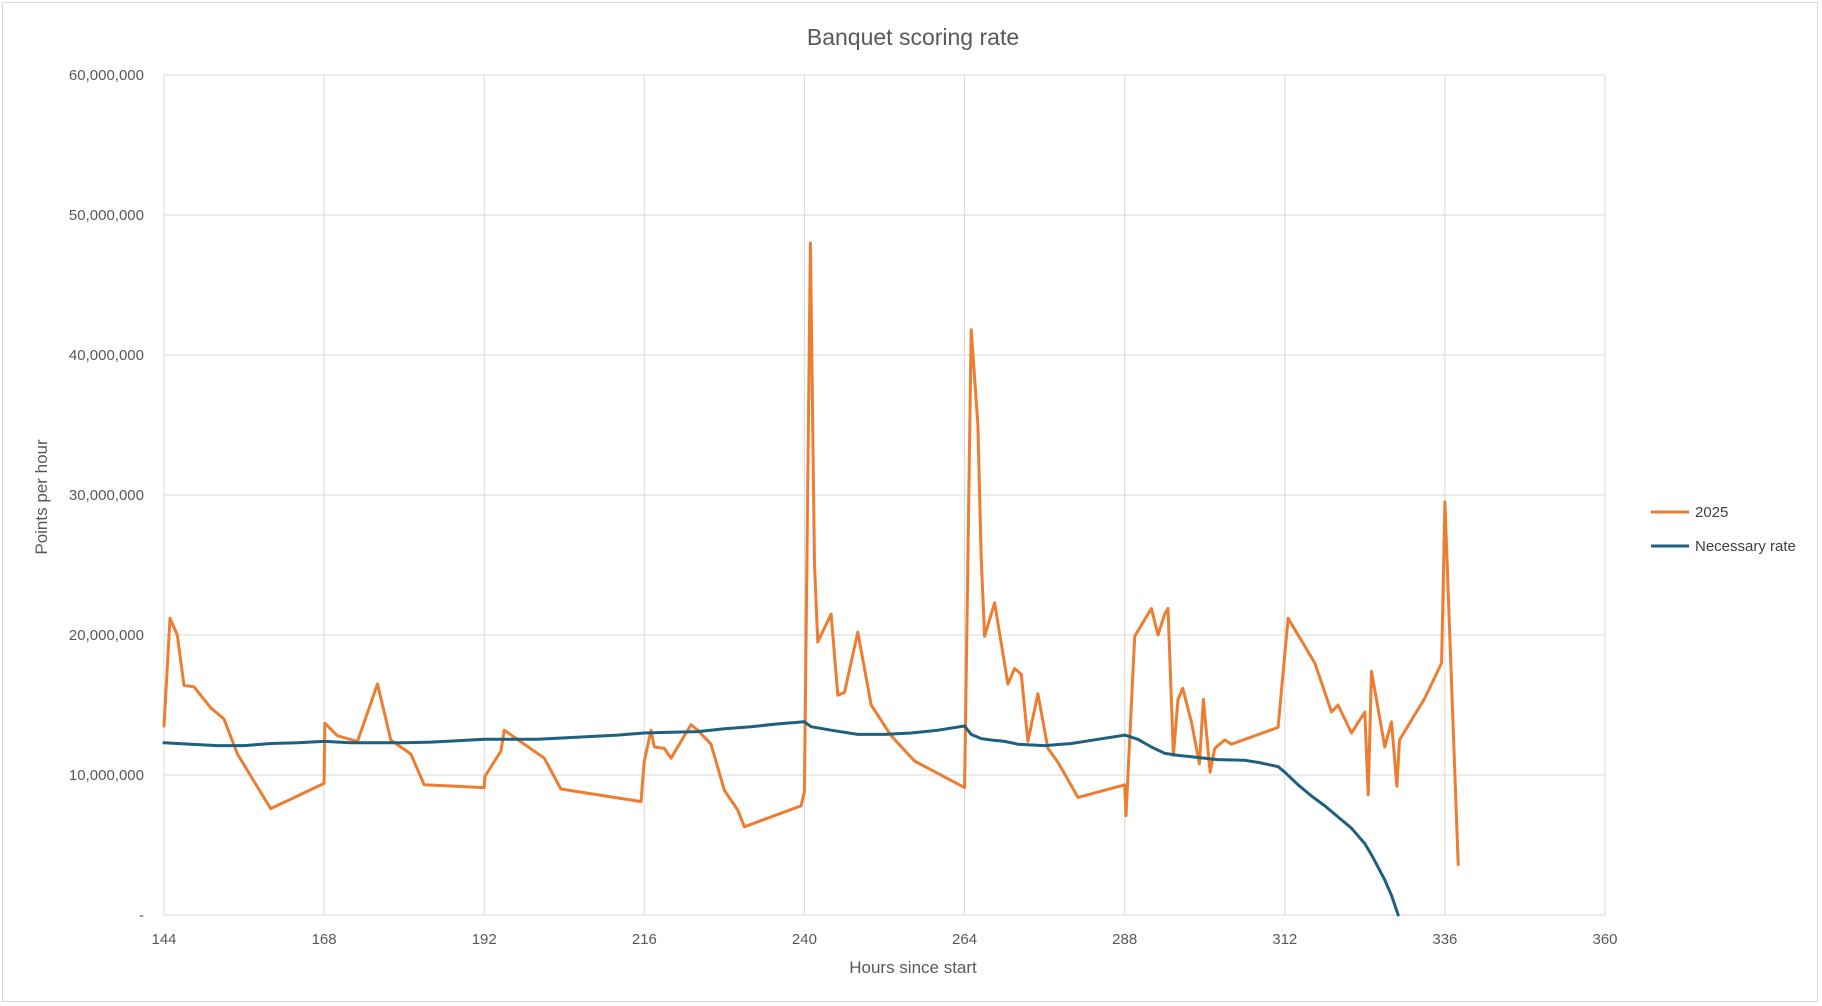  Describe the element at coordinates (324, 939) in the screenshot. I see `x-tick-label: 168` at that location.